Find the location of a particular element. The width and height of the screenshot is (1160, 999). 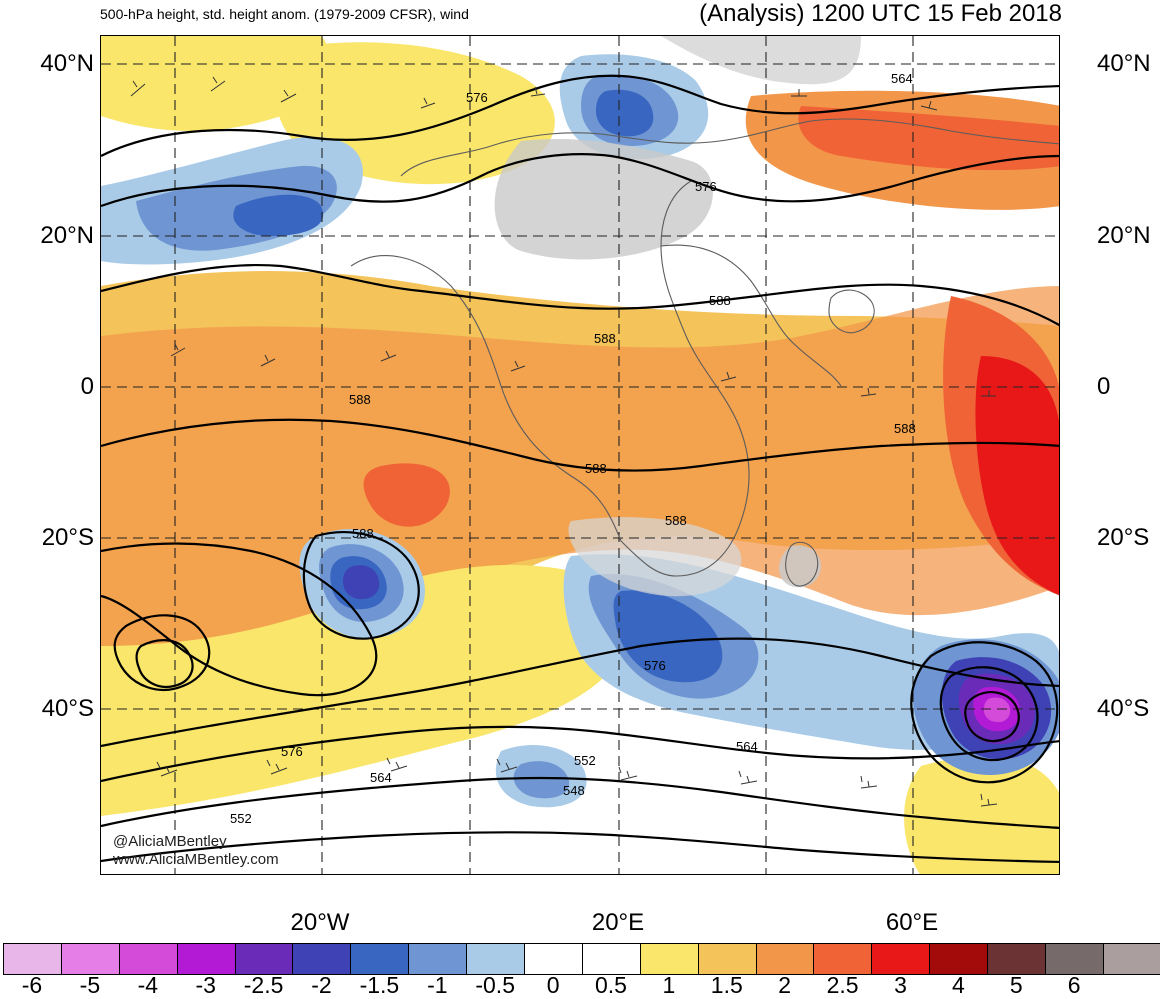

lat-label-left-40s: 40°S is located at coordinates (67, 708).